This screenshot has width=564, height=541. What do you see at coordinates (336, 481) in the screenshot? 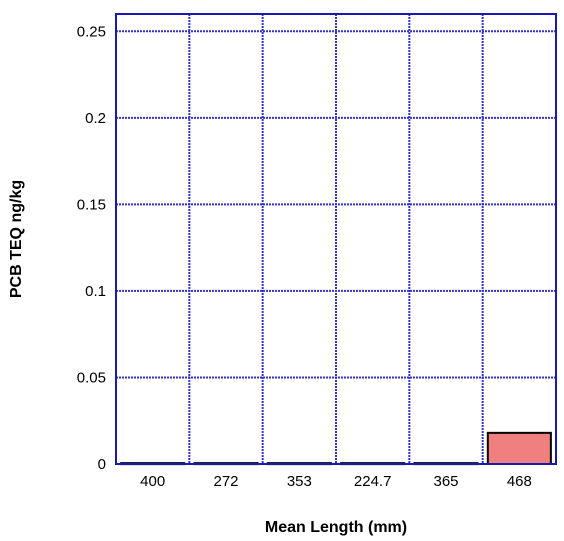
I see `x-tick-labels: 400 272 353 224.7 365 468` at bounding box center [336, 481].